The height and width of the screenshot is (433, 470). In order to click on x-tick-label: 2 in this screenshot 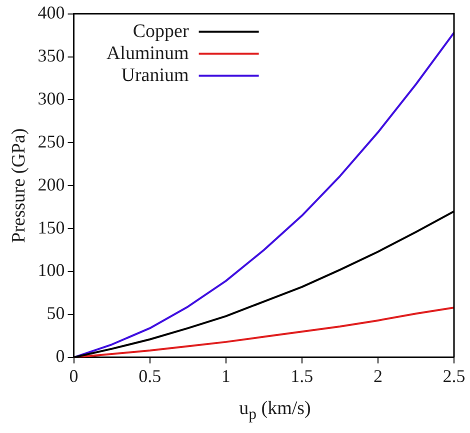, I will do `click(377, 376)`.